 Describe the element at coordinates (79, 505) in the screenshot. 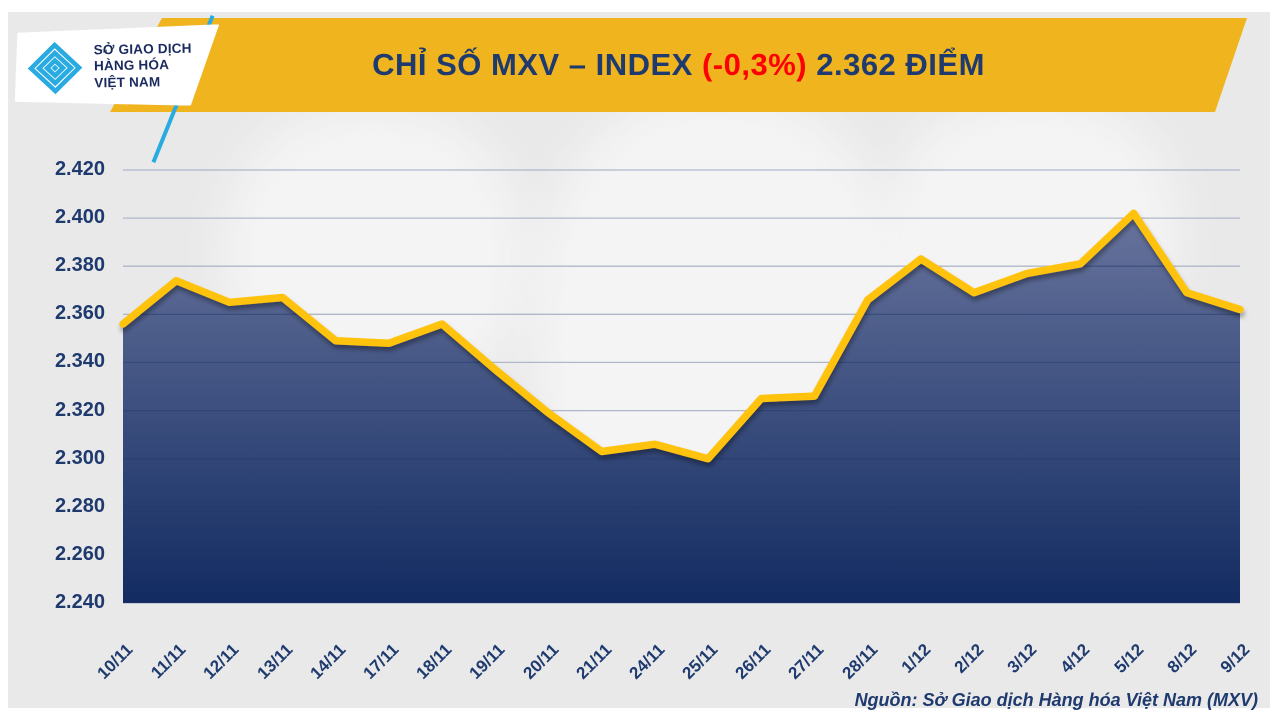

I see `y-axis-tick-label: 2.280` at that location.